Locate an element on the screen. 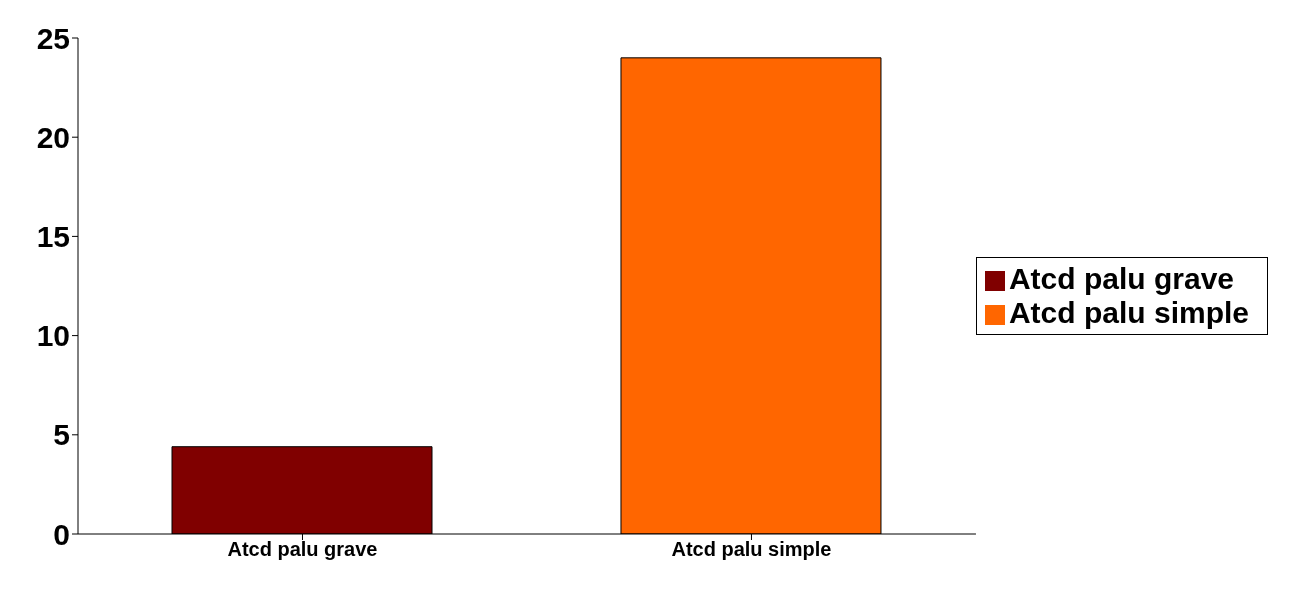  legend-label: Atcd palu grave is located at coordinates (1121, 278).